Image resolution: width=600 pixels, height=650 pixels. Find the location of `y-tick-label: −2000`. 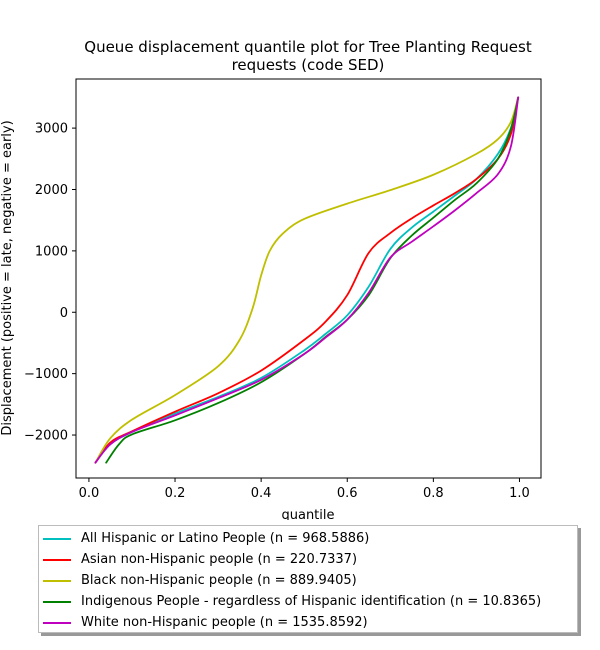

y-tick-label: −2000 is located at coordinates (46, 436).